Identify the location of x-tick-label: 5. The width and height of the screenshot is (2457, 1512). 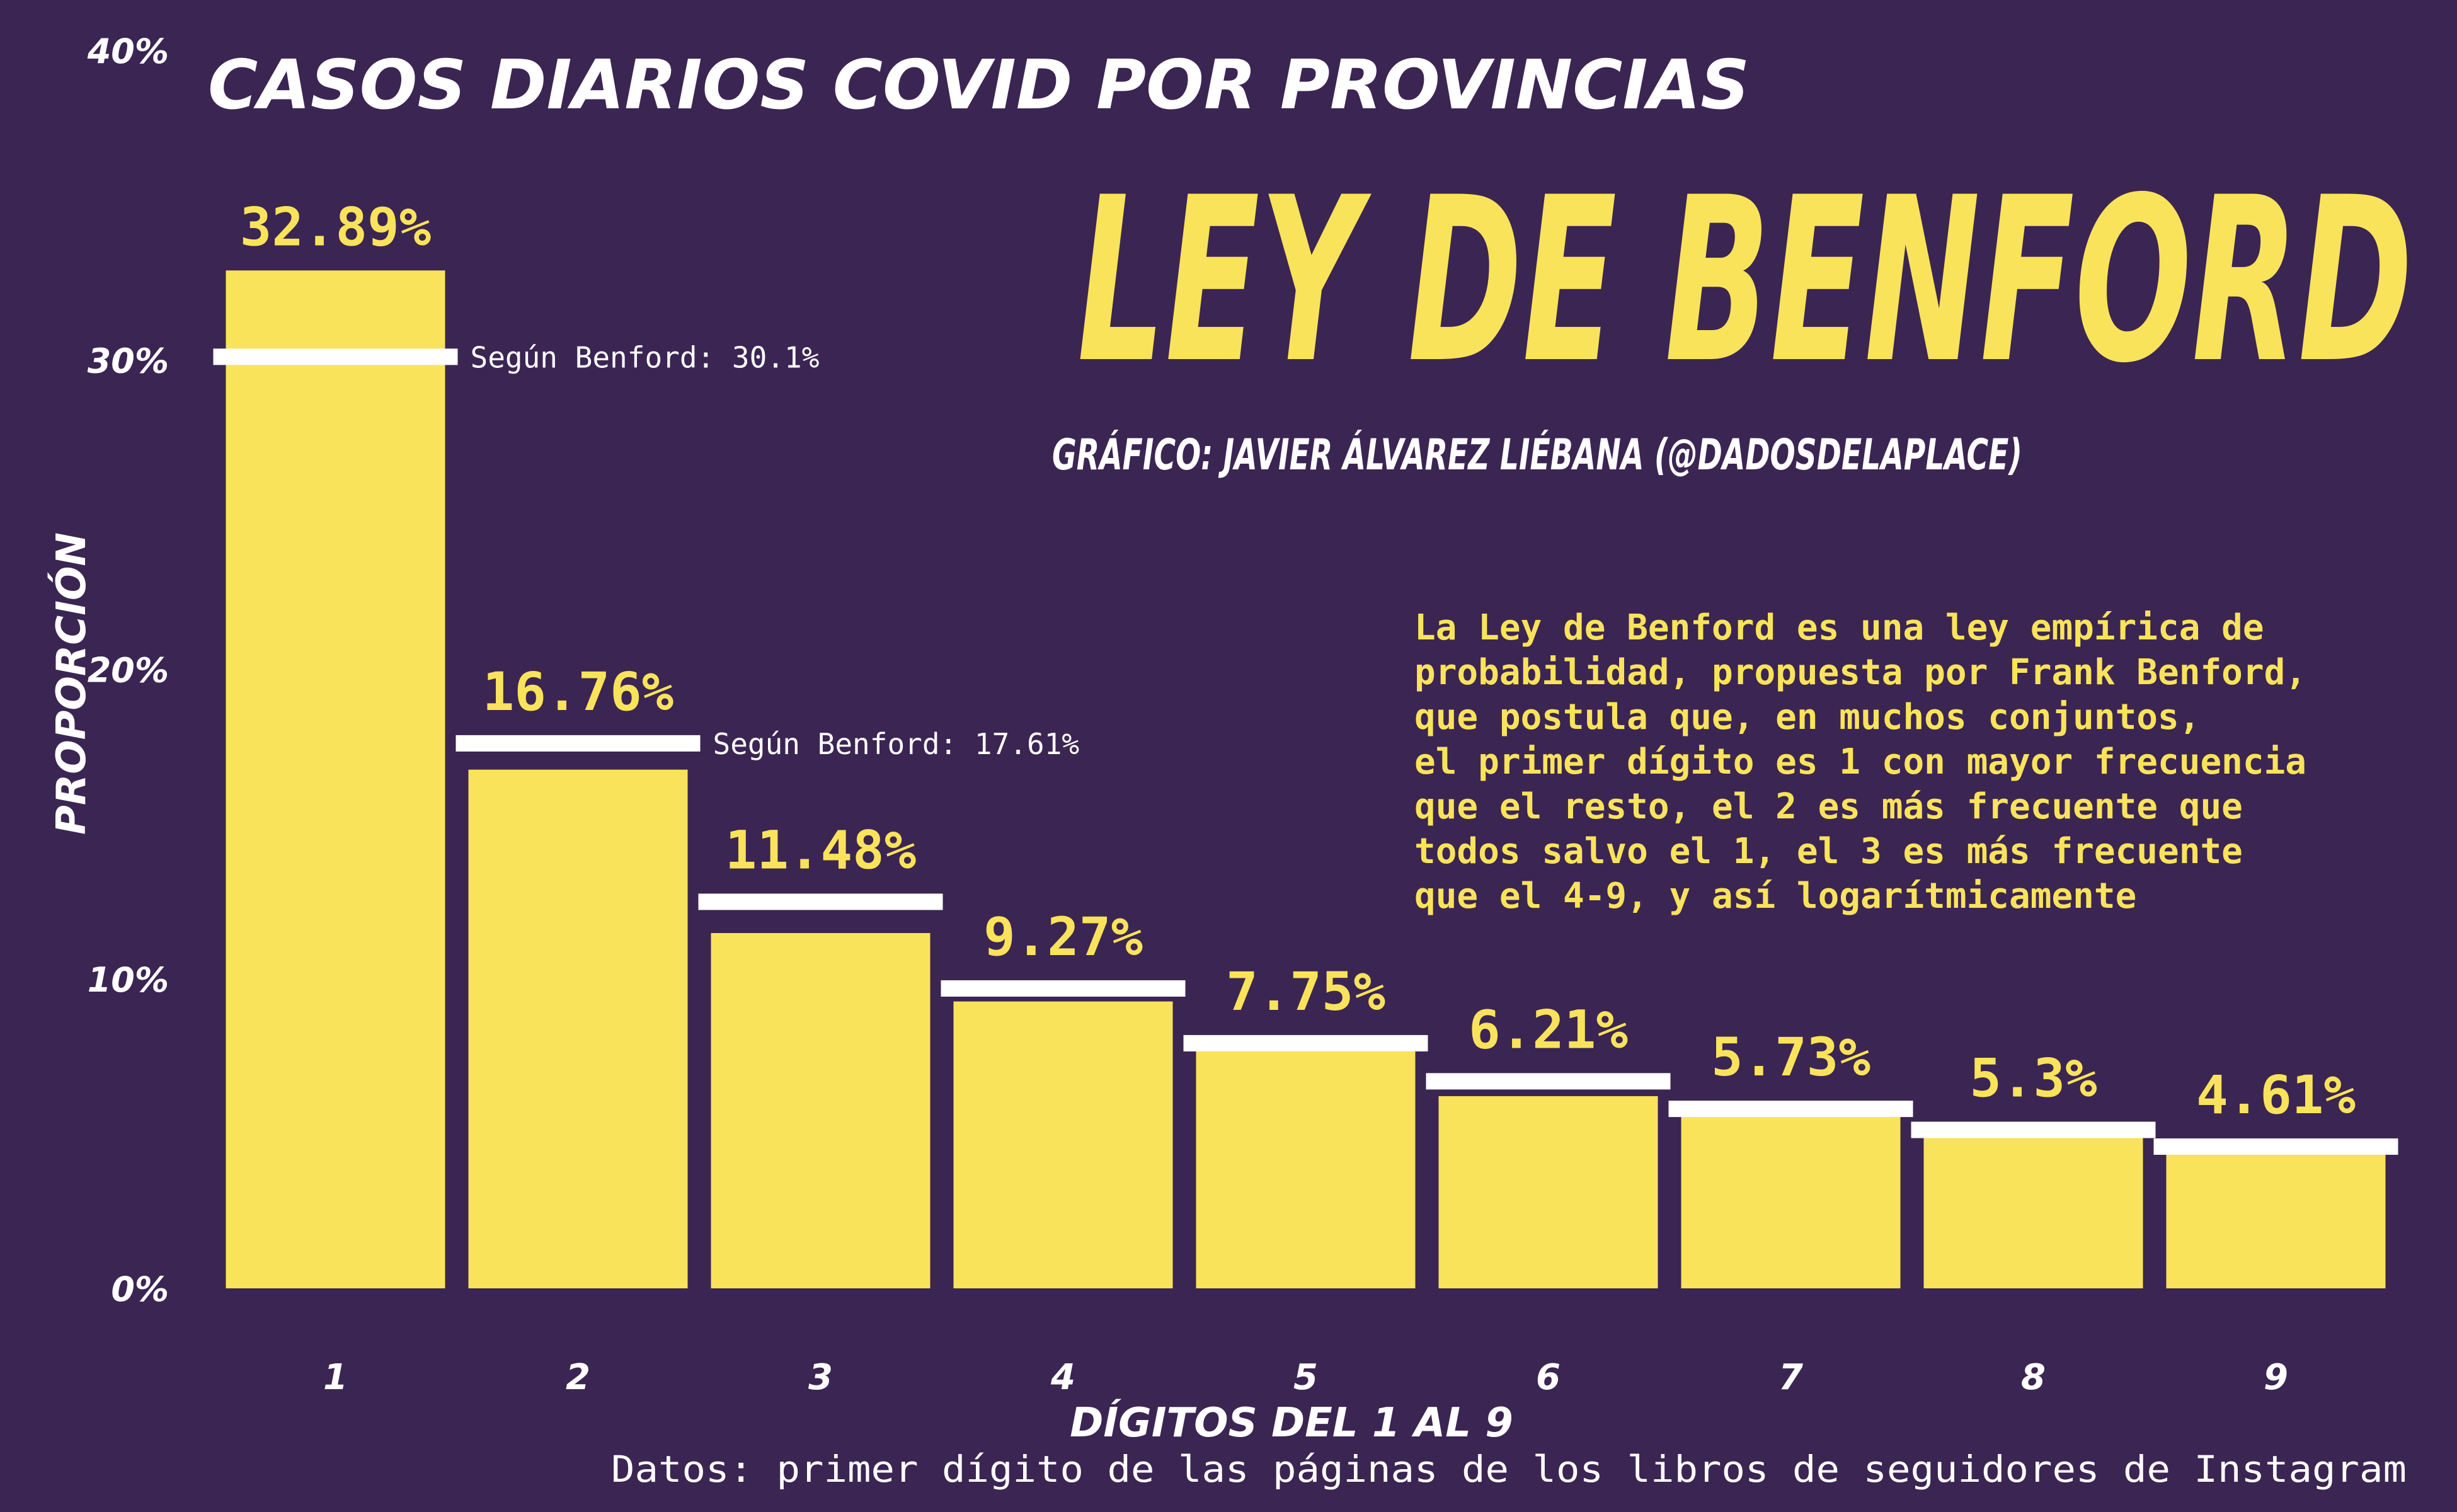
(1305, 1377).